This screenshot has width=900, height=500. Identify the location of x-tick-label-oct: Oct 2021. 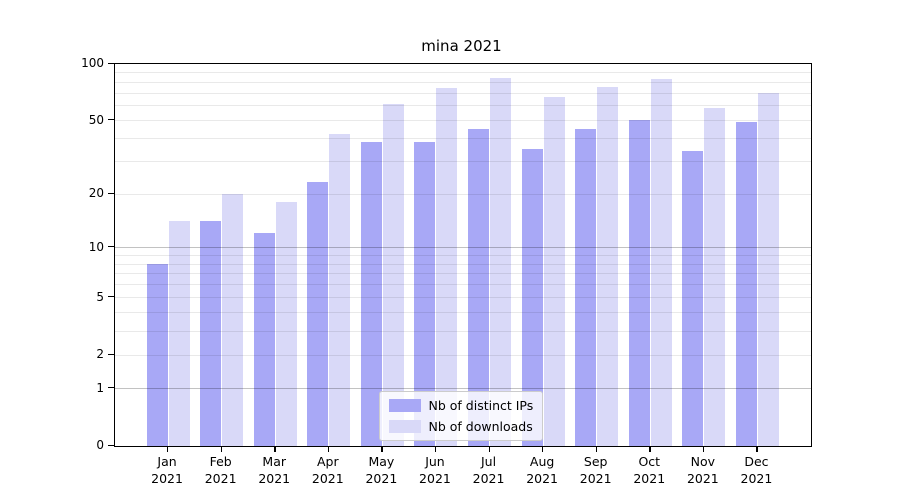
(649, 470).